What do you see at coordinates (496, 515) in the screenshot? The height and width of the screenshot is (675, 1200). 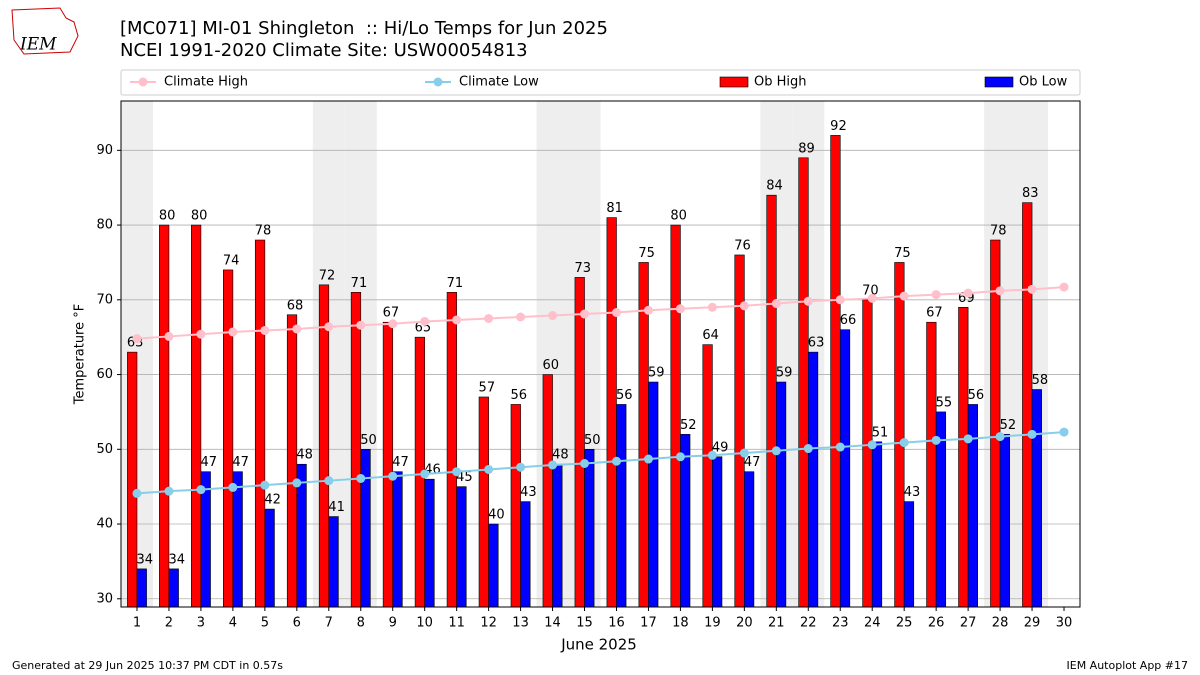 I see `data-label: 40` at bounding box center [496, 515].